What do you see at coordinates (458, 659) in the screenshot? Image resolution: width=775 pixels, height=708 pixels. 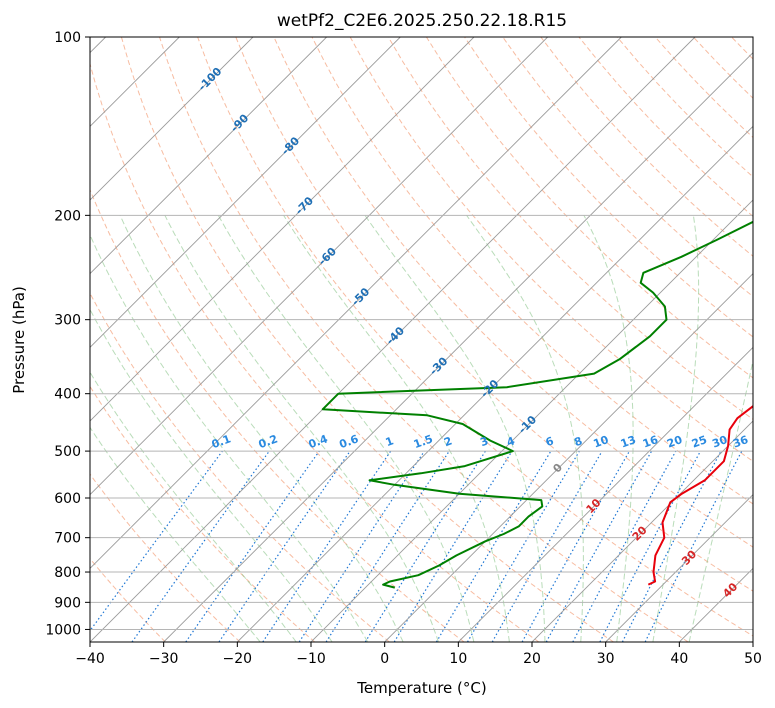 I see `x-tick-label: 10` at bounding box center [458, 659].